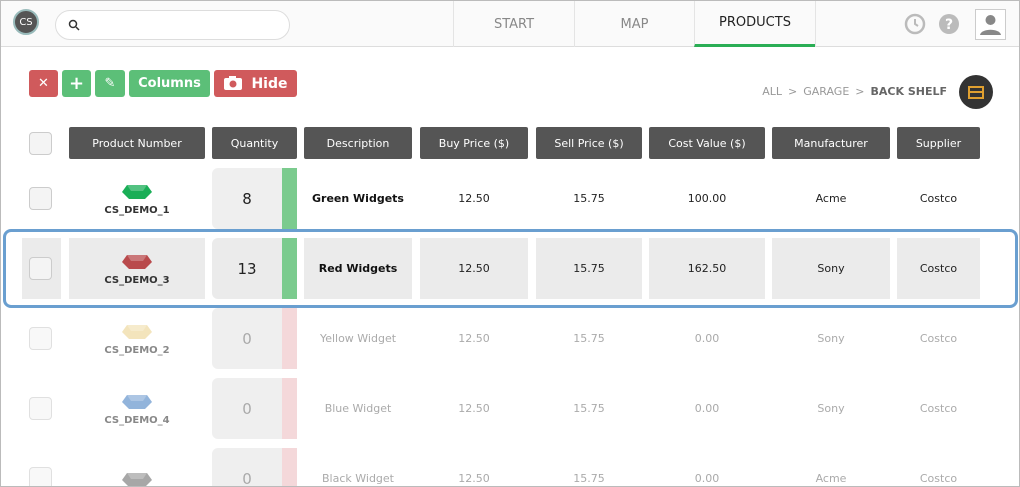 Image resolution: width=1020 pixels, height=487 pixels. Describe the element at coordinates (513, 24) in the screenshot. I see `nav-tab: START` at that location.